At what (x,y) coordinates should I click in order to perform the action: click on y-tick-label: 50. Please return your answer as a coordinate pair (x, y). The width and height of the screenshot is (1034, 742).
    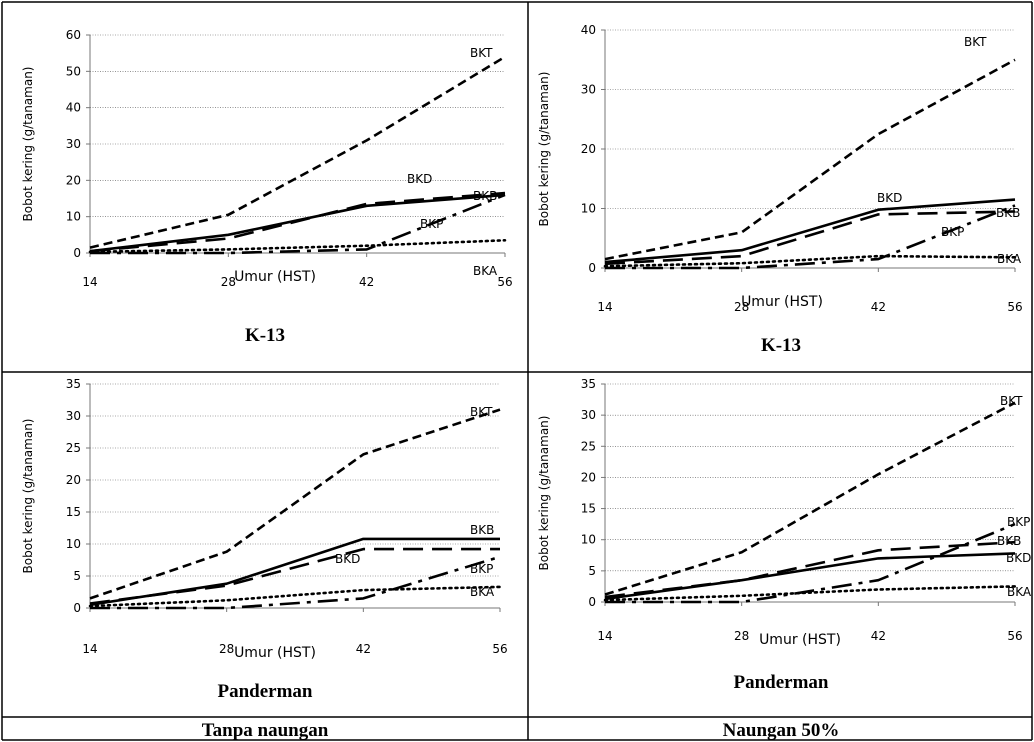
    Looking at the image, I should click on (73, 71).